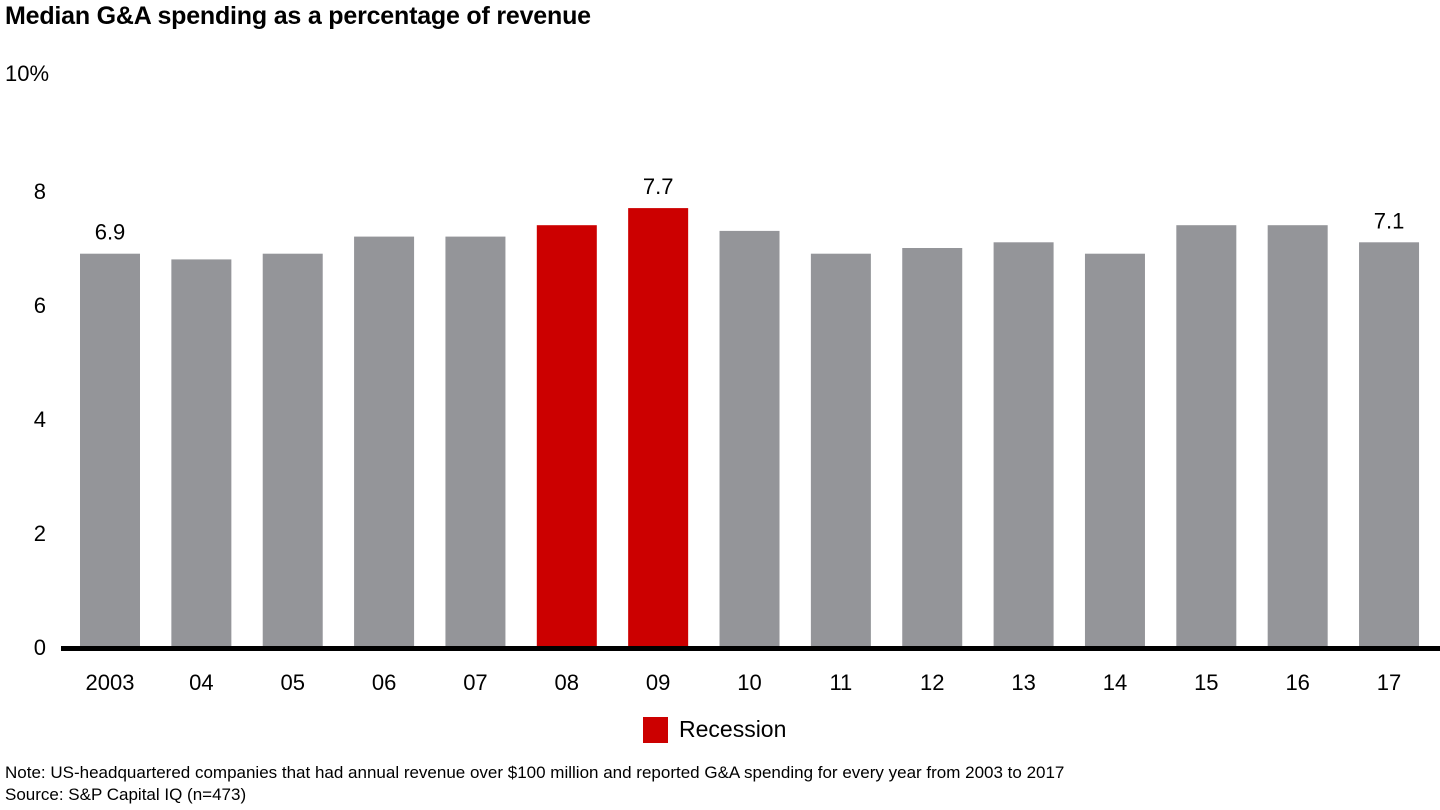  What do you see at coordinates (932, 682) in the screenshot?
I see `x-tick-label: 12` at bounding box center [932, 682].